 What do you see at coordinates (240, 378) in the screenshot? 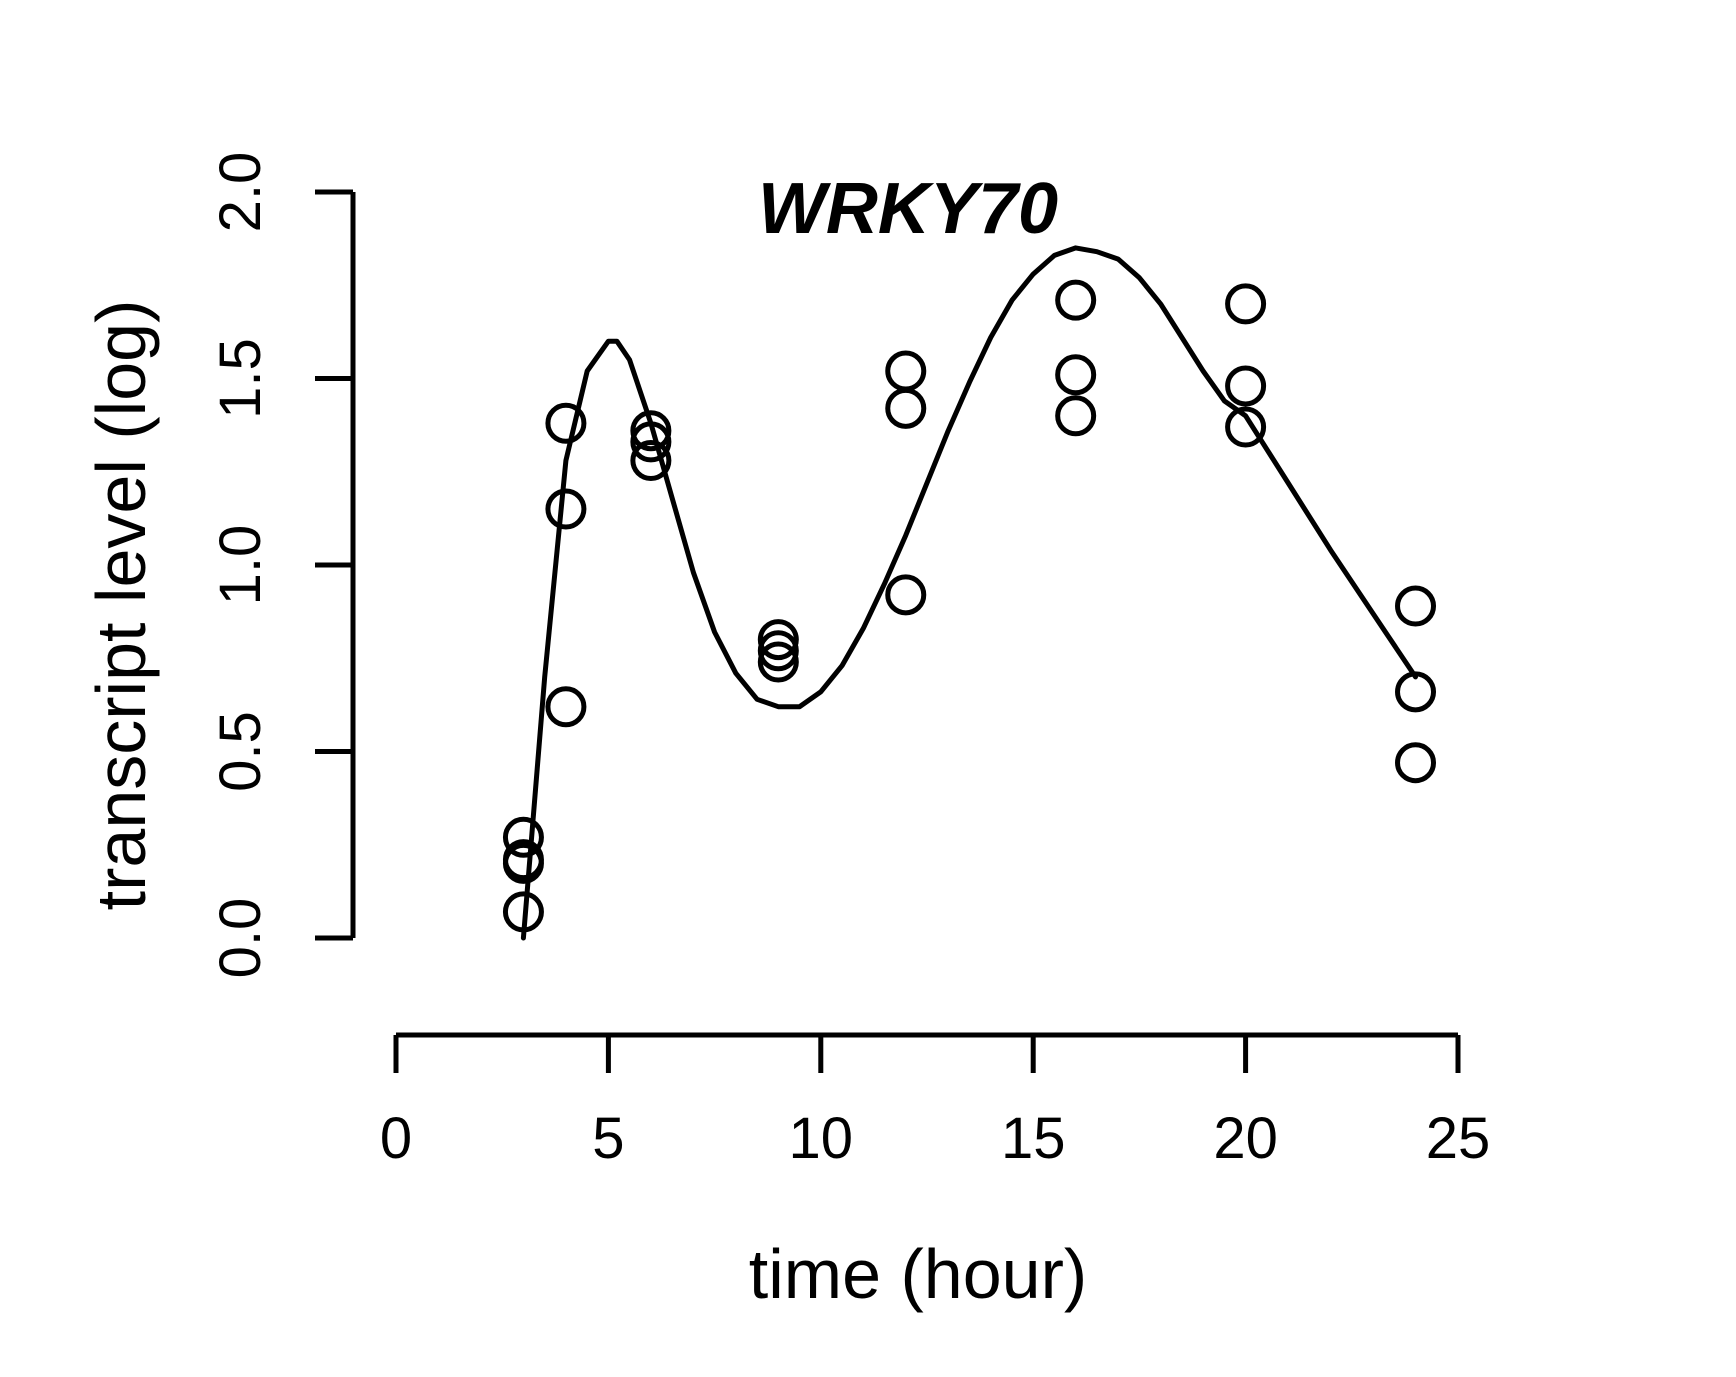
I see `y-tick-label: 1.5` at bounding box center [240, 378].